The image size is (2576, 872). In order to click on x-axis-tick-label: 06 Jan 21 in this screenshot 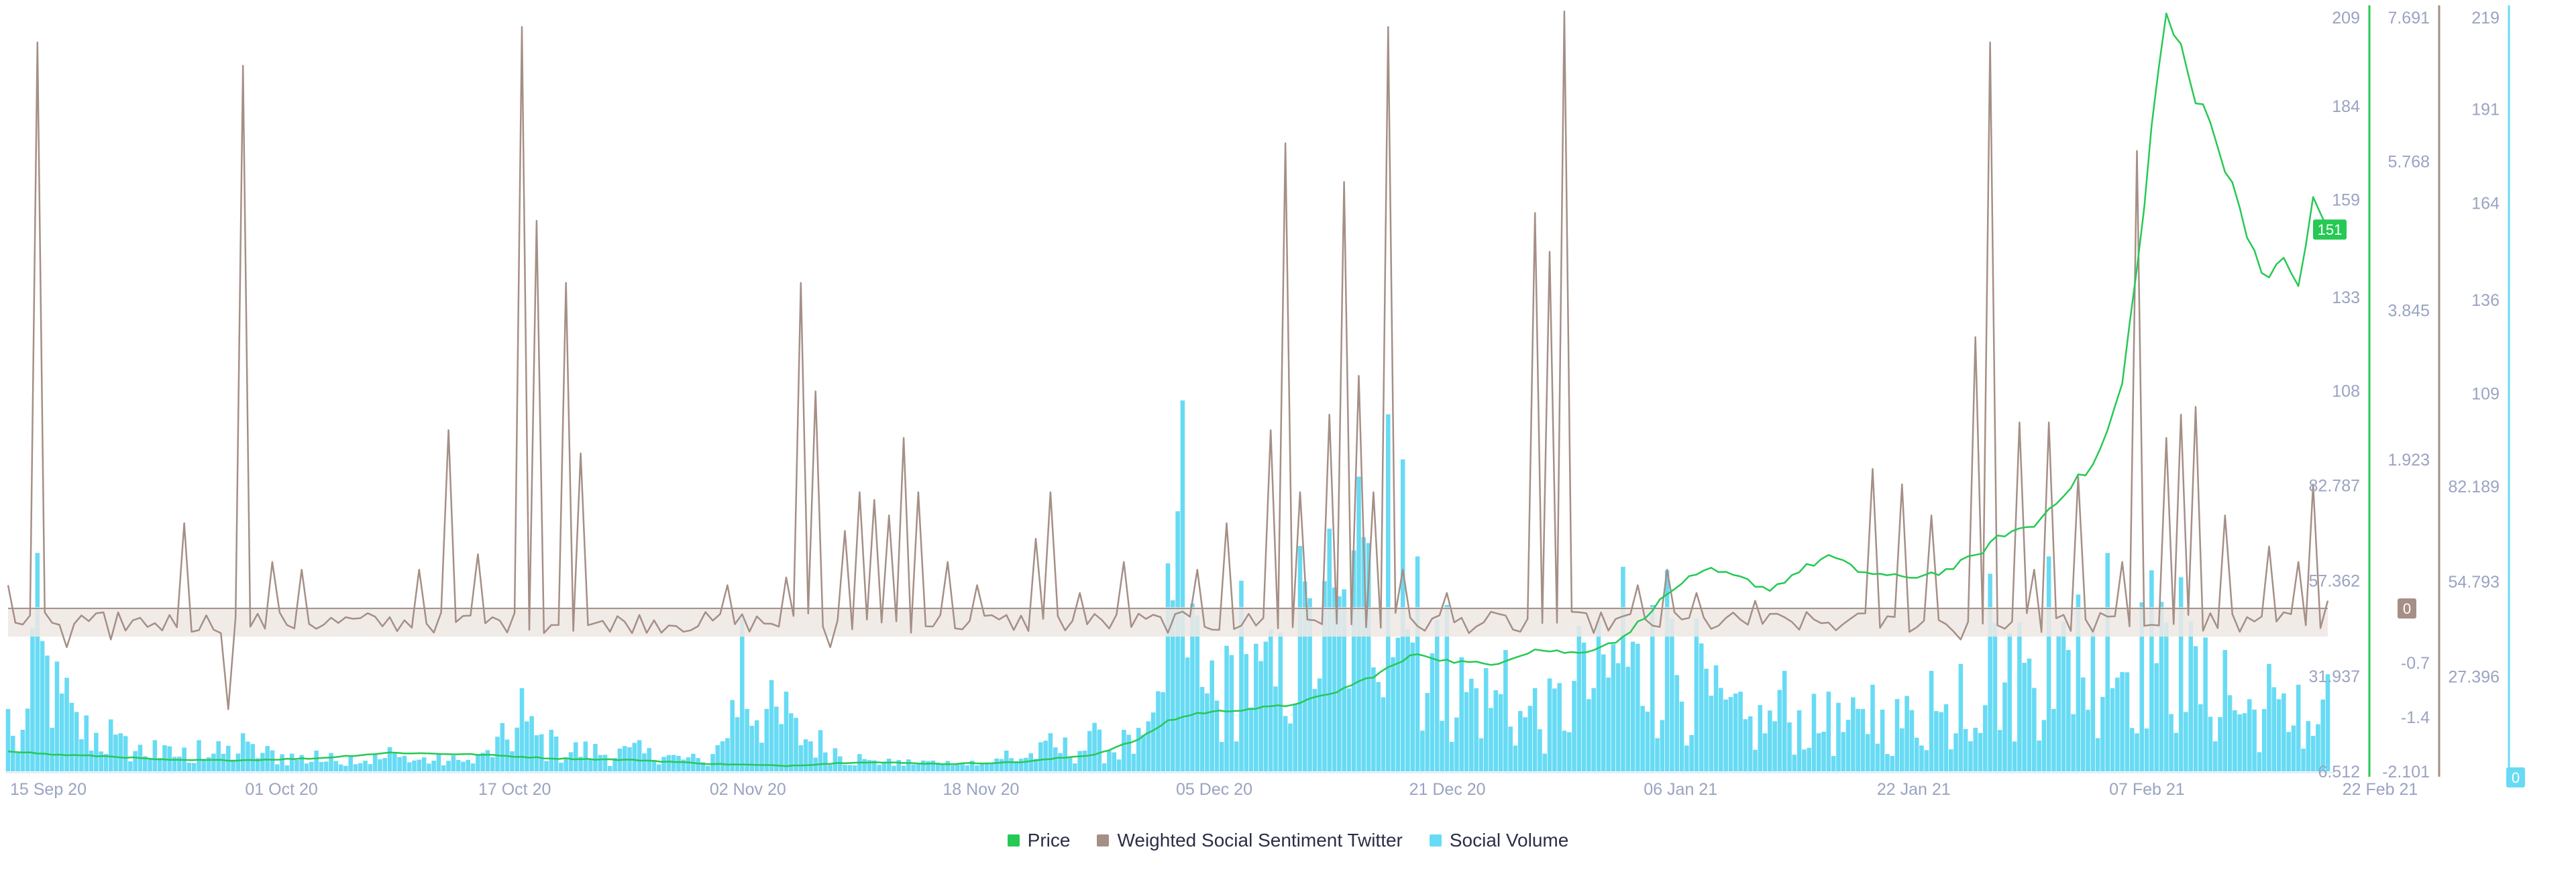, I will do `click(1680, 790)`.